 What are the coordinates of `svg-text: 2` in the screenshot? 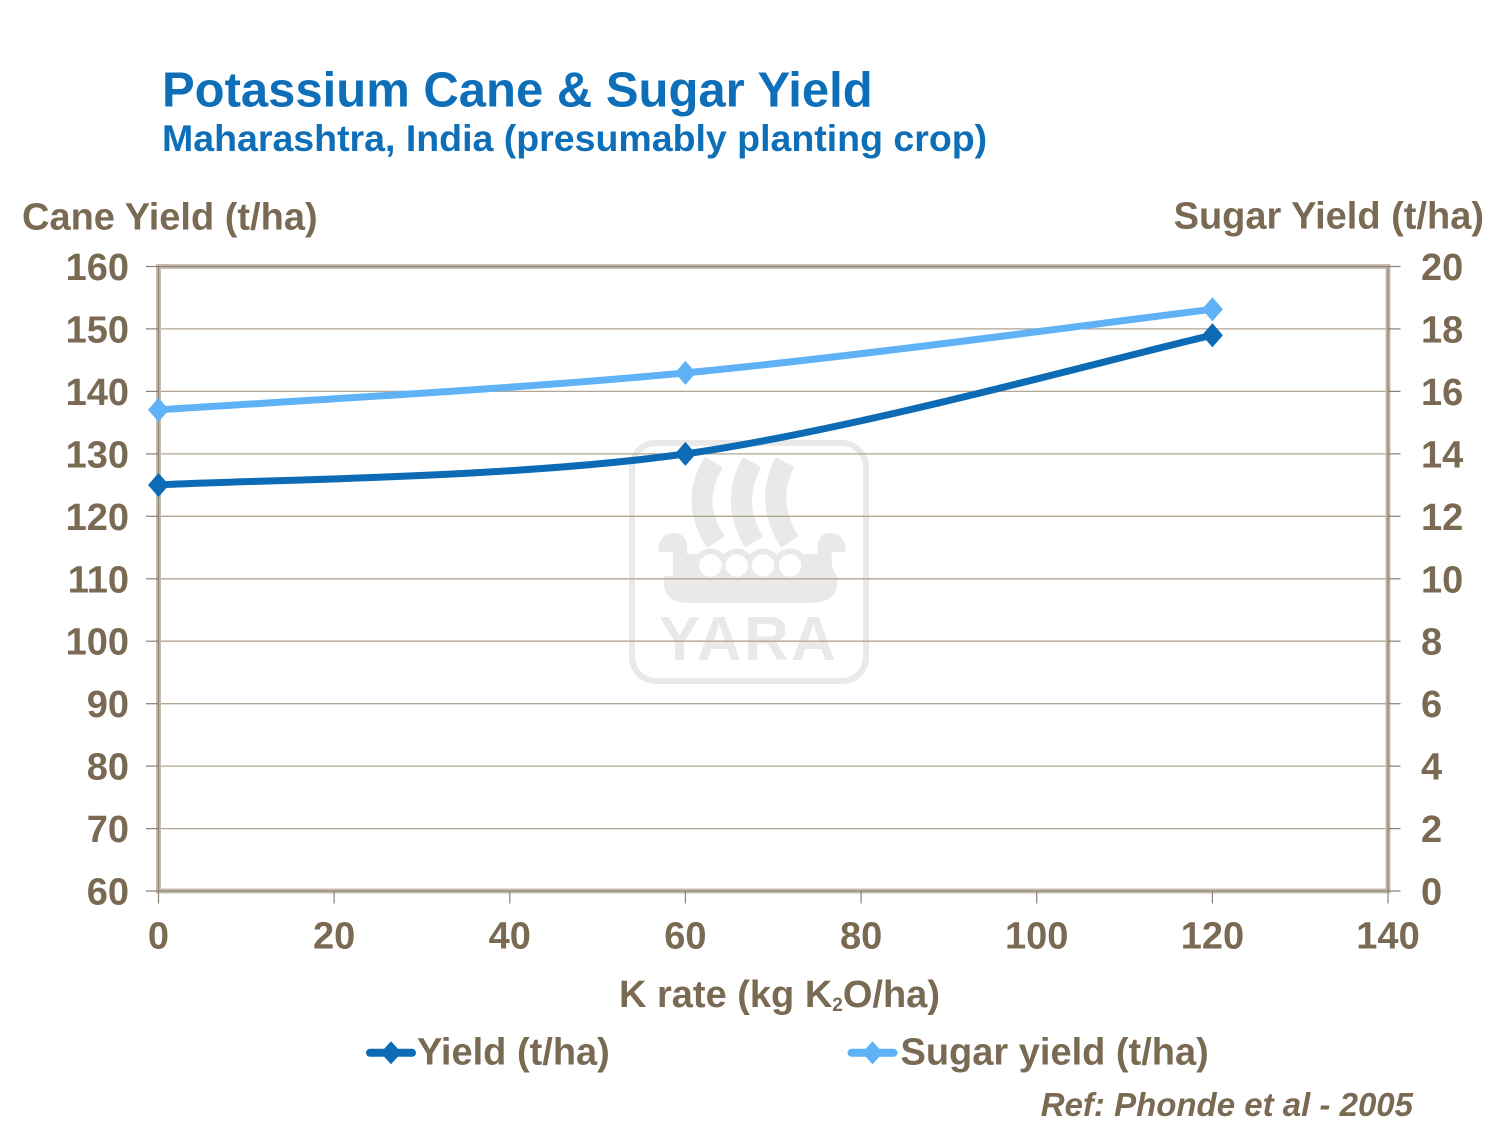 It's located at (1431, 830).